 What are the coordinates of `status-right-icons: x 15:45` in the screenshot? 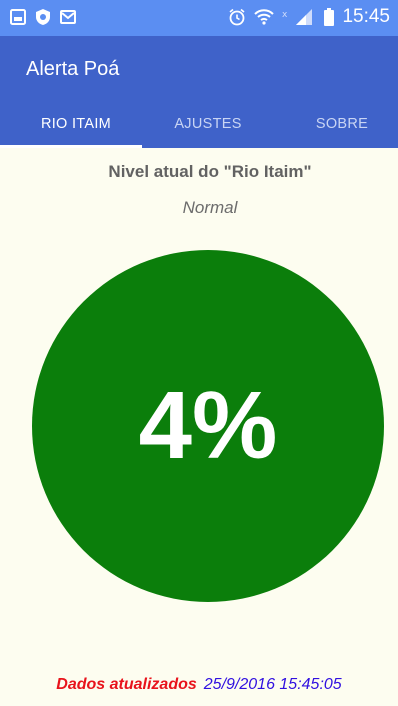 It's located at (309, 17).